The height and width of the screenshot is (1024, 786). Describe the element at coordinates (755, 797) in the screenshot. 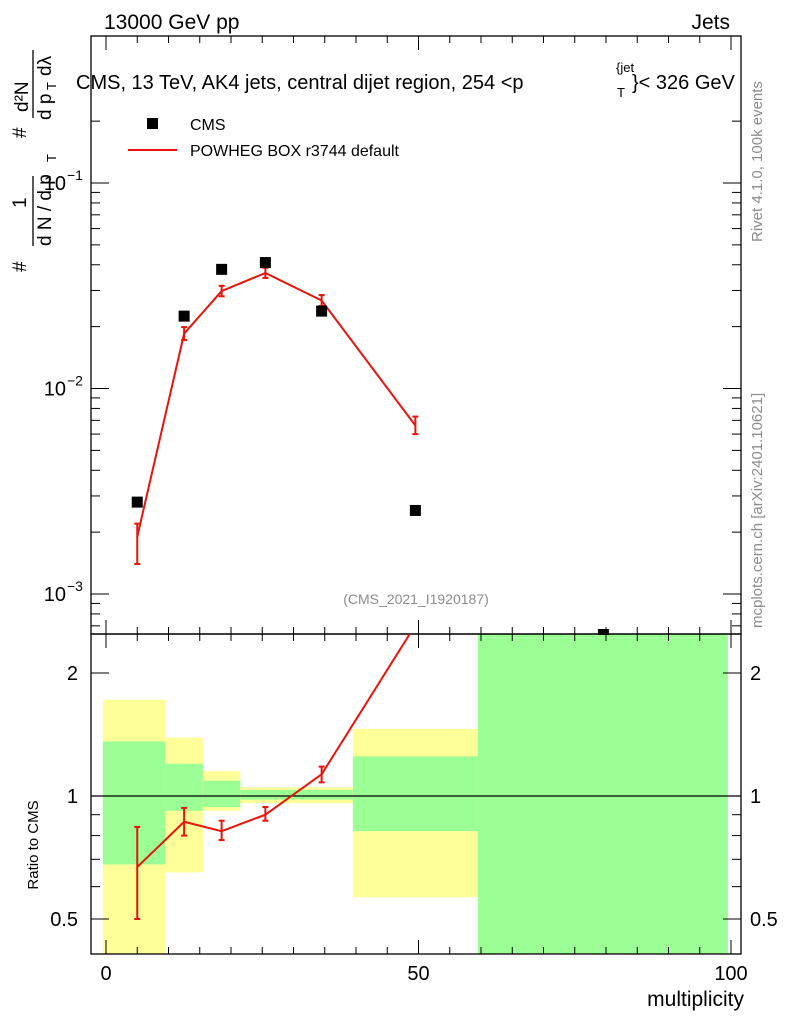

I see `y-tick-label-ratio-right: 1` at that location.